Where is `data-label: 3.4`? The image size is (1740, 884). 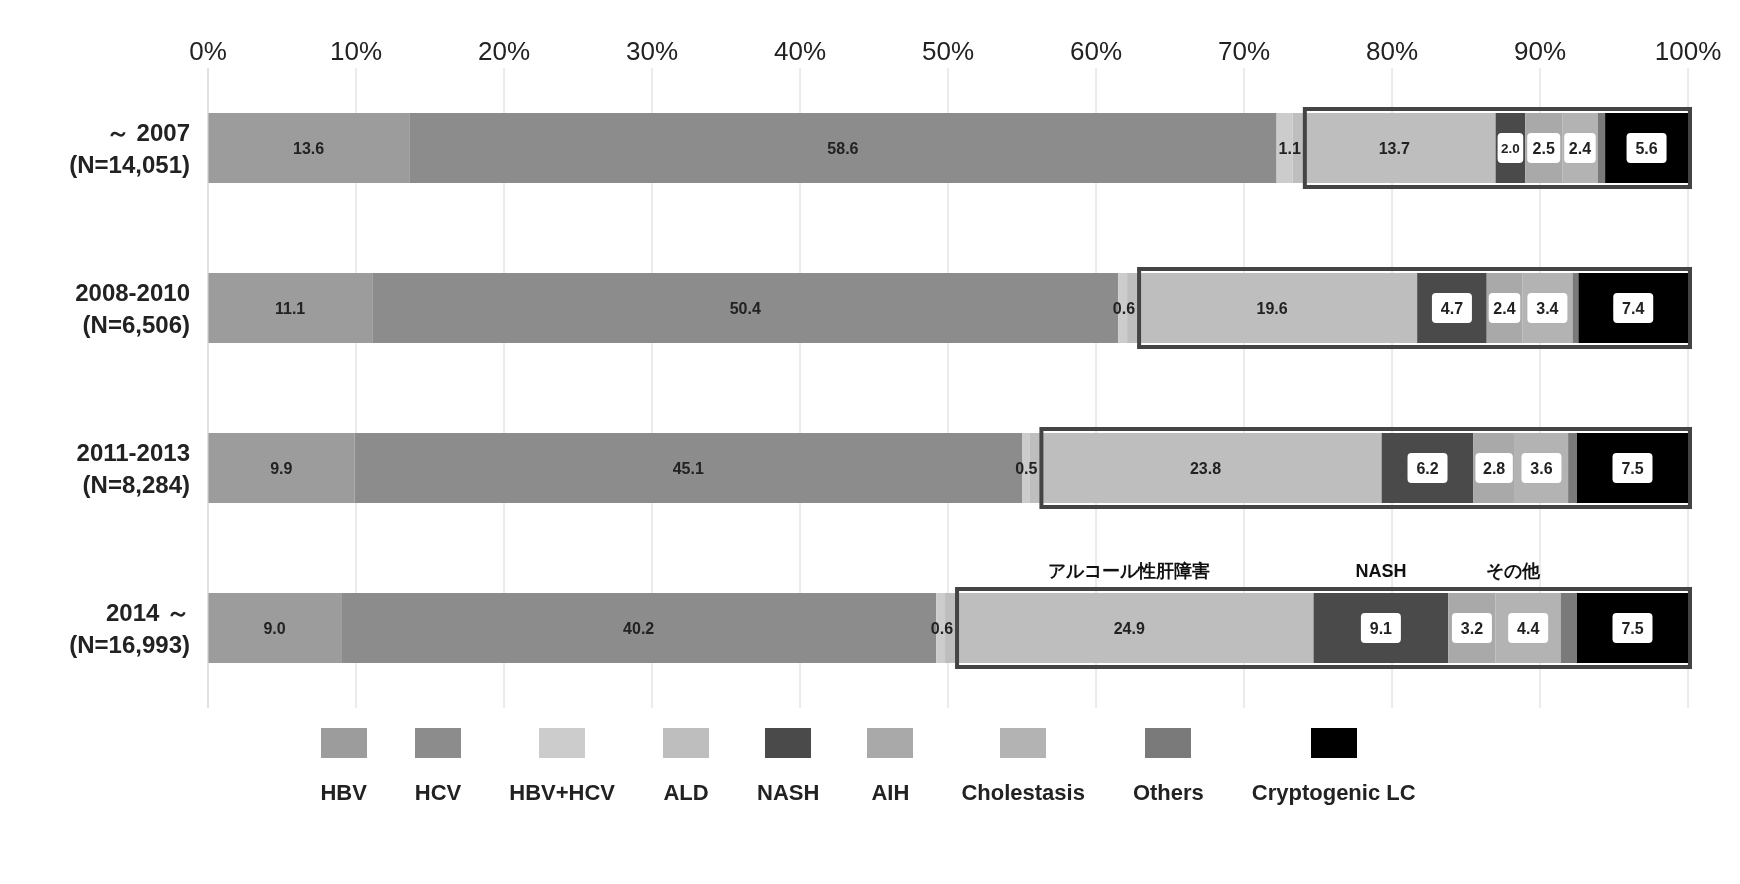
data-label: 3.4 is located at coordinates (1547, 308).